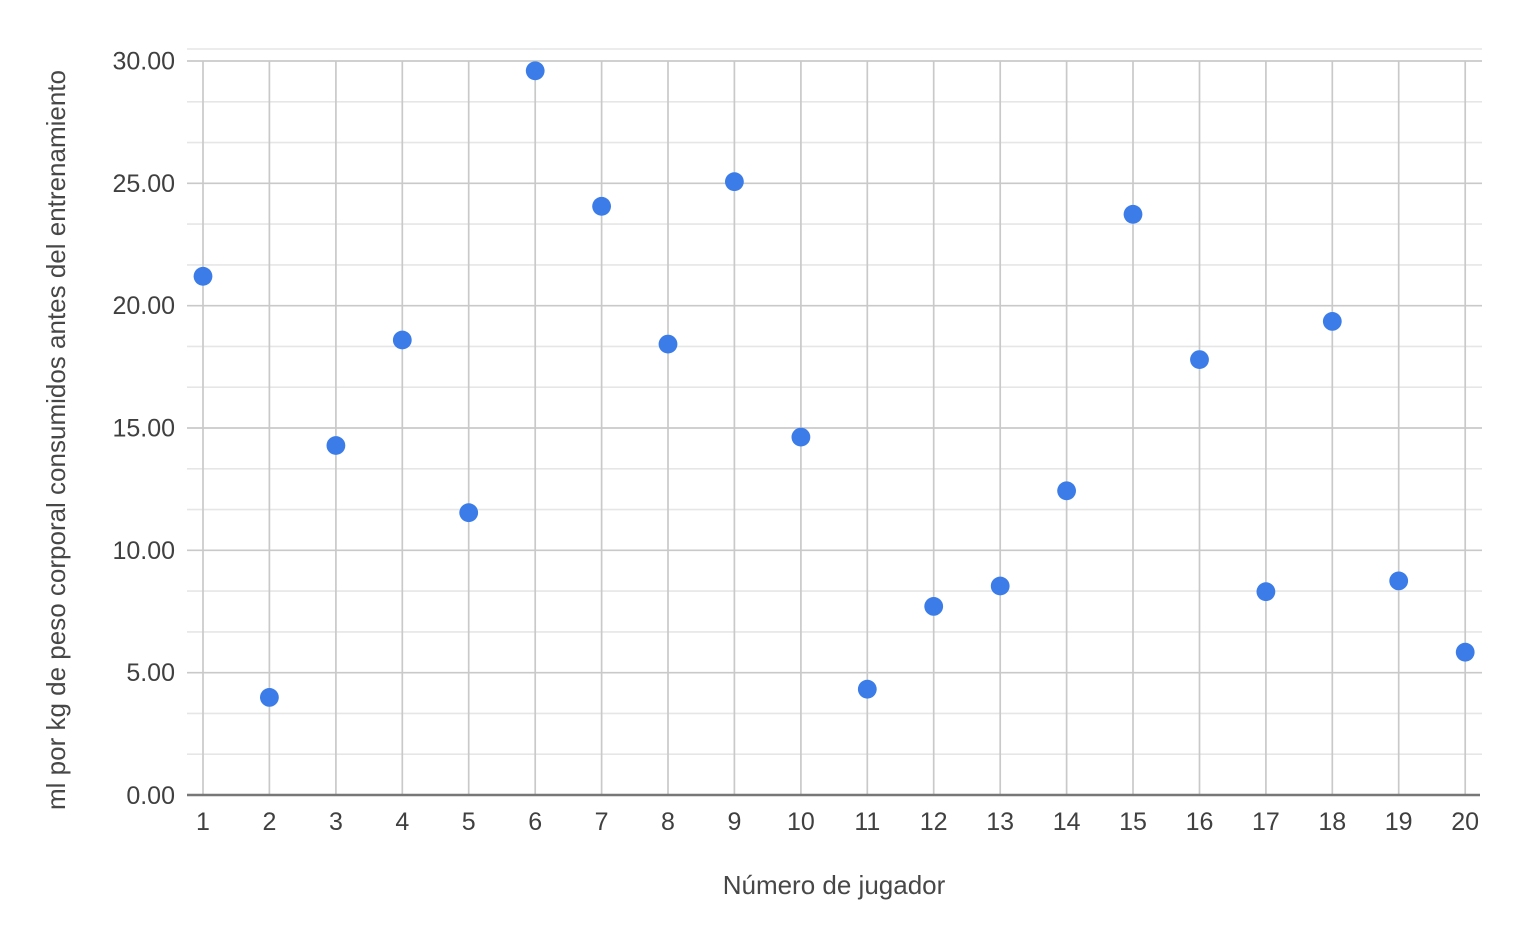  I want to click on svg-text: 25.00, so click(143, 184).